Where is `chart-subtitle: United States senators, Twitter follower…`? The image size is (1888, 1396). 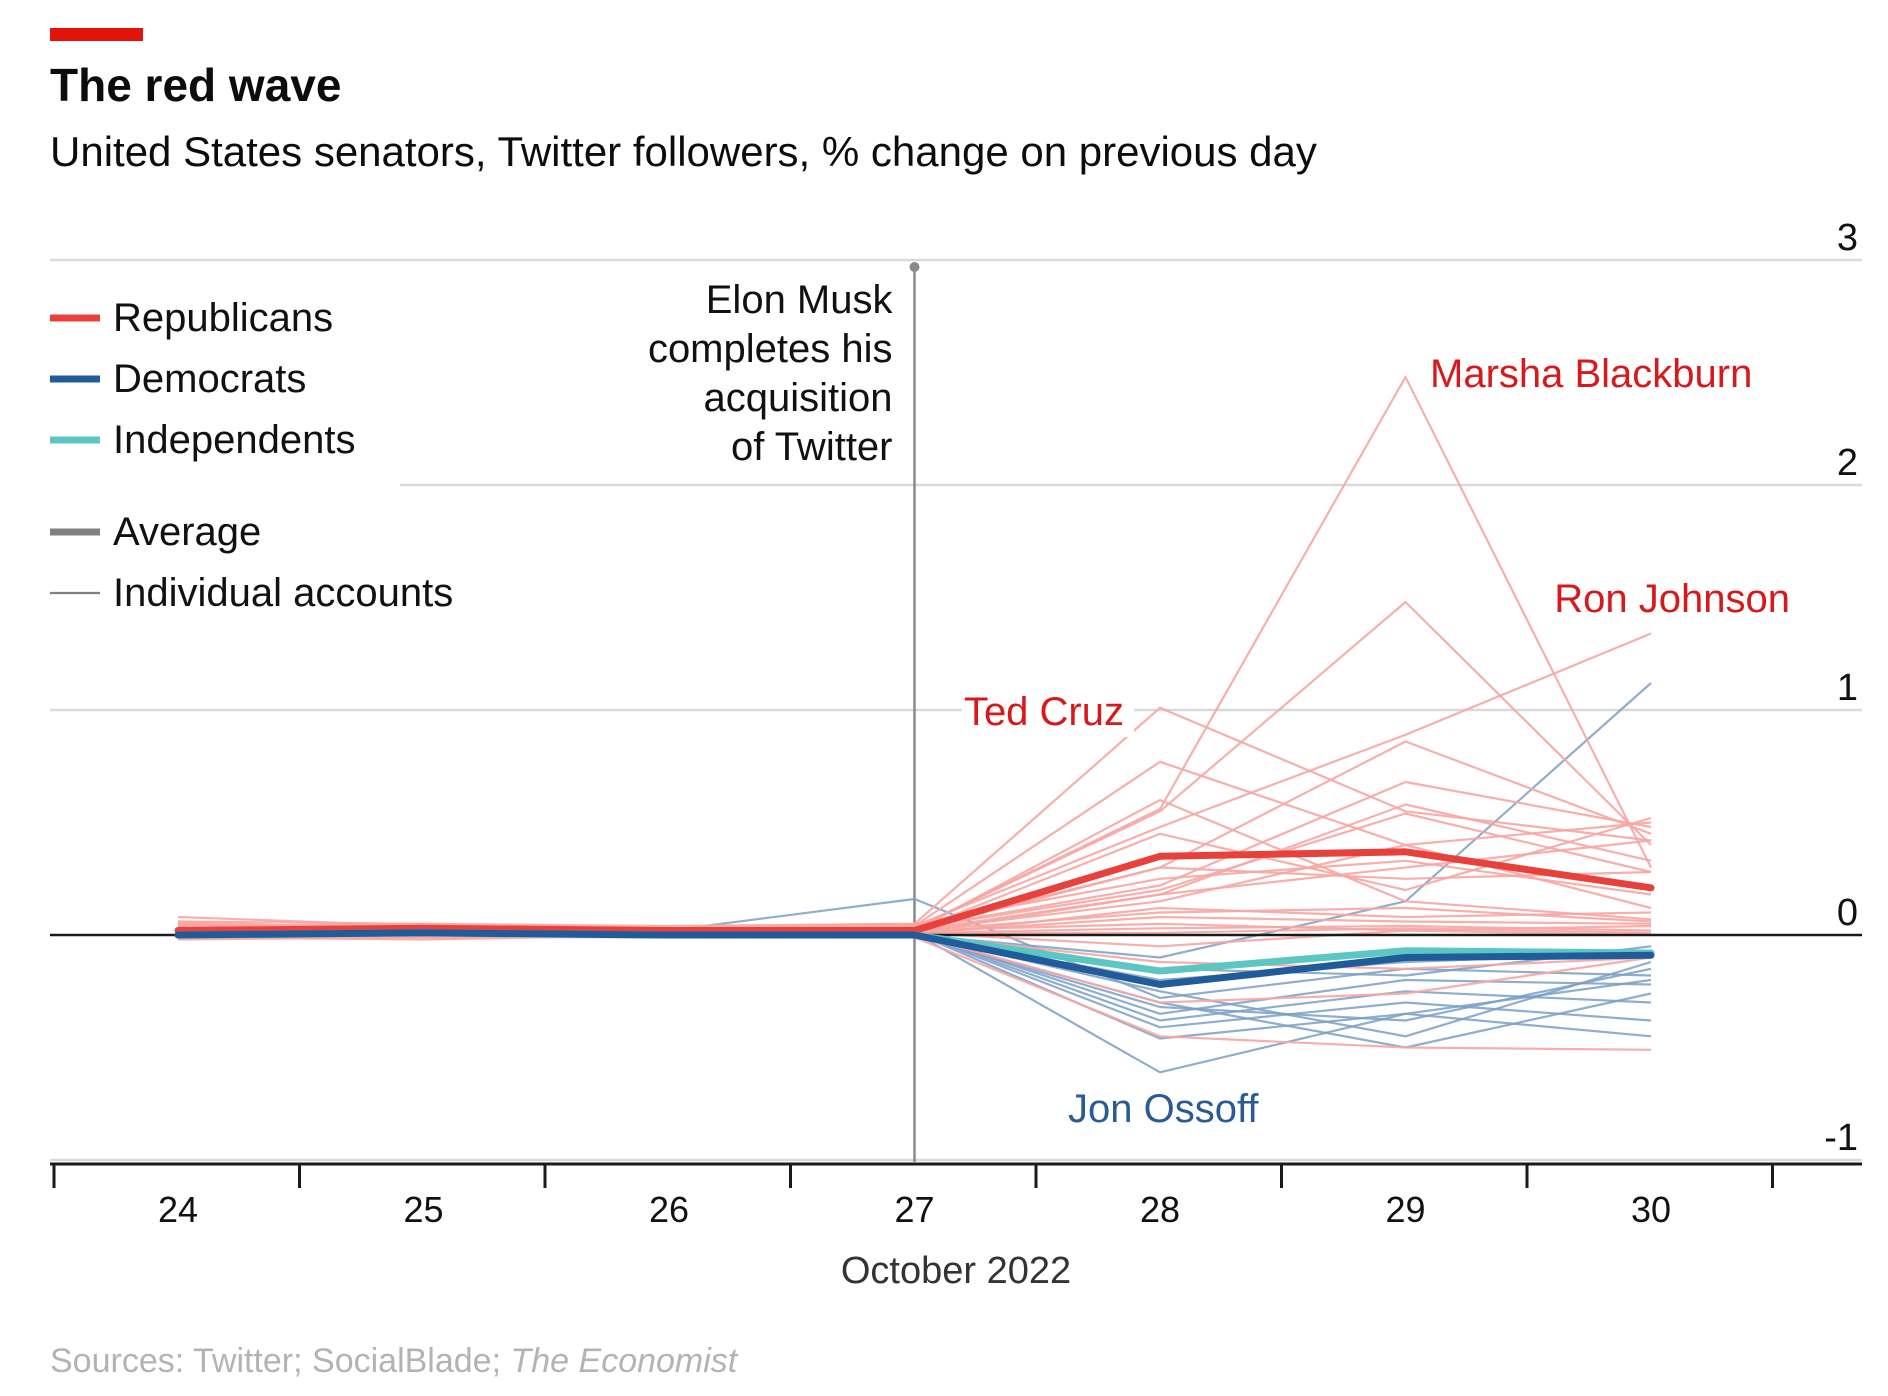 chart-subtitle: United States senators, Twitter follower… is located at coordinates (683, 151).